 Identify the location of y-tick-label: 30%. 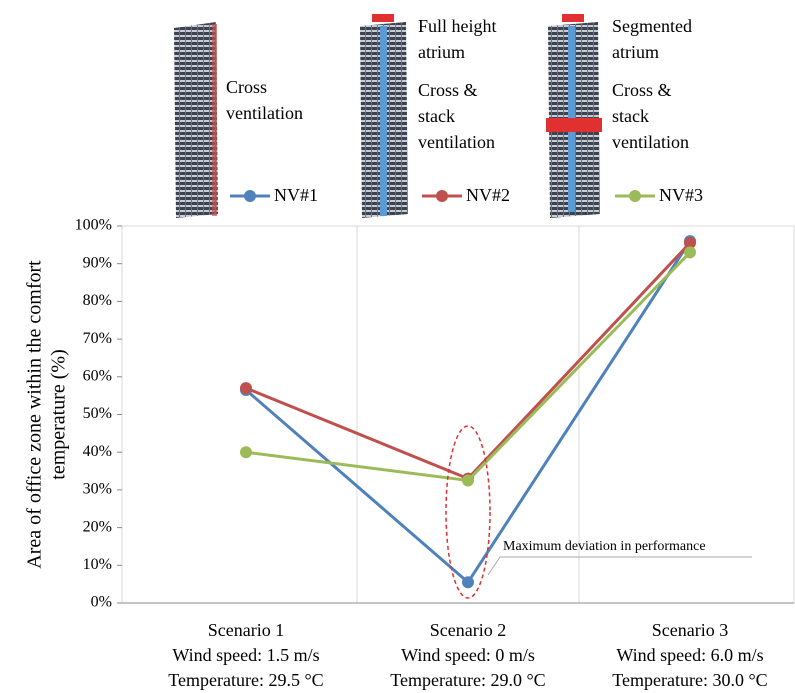
(97, 489).